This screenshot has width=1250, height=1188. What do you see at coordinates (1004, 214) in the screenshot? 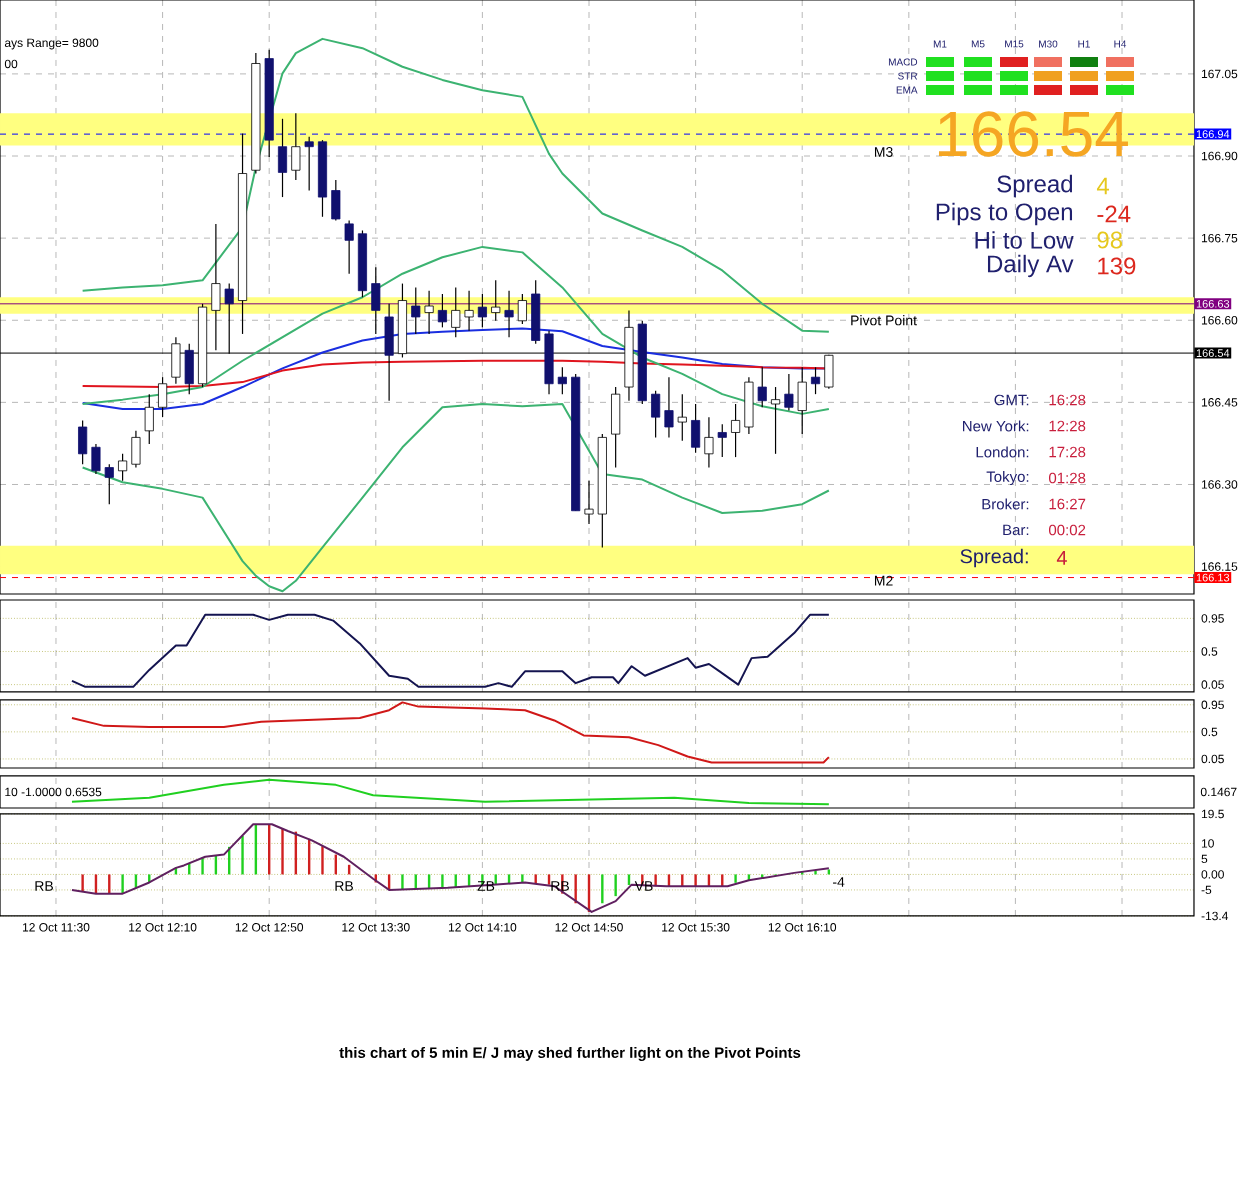
I see `annotation: Pips to Open` at bounding box center [1004, 214].